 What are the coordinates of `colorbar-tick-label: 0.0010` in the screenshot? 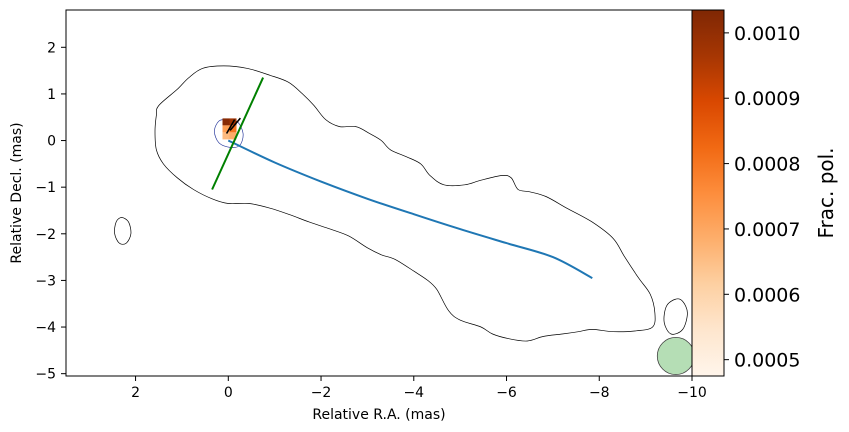 It's located at (767, 34).